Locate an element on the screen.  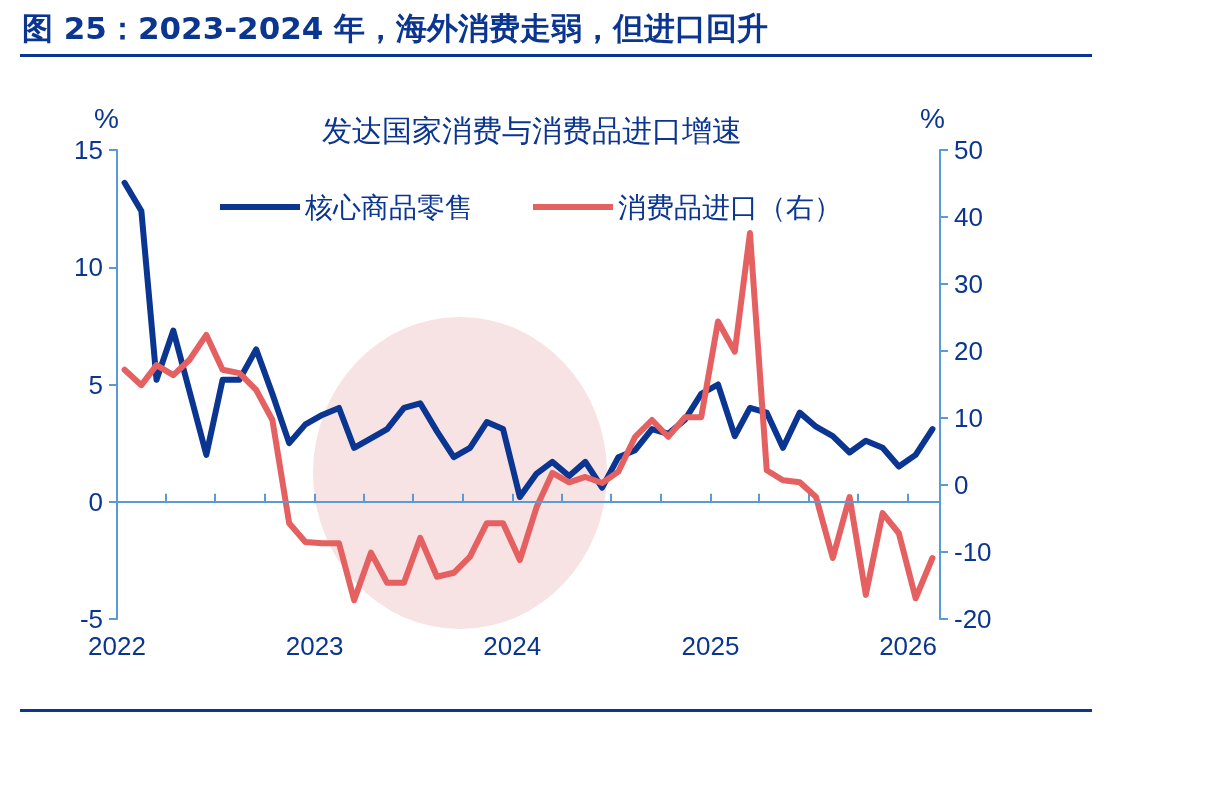
y2-tick-label: 20 is located at coordinates (968, 351).